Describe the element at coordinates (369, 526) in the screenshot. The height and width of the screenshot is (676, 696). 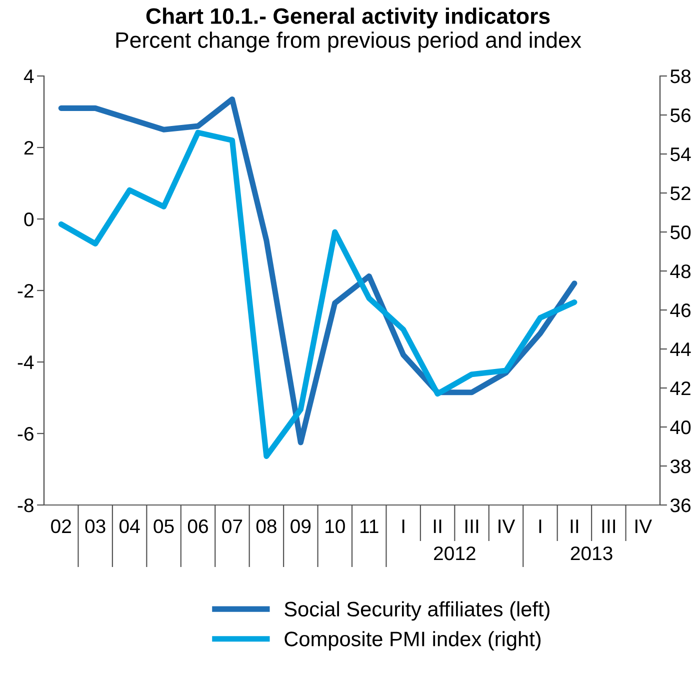
I see `x-tick-label: 11` at that location.